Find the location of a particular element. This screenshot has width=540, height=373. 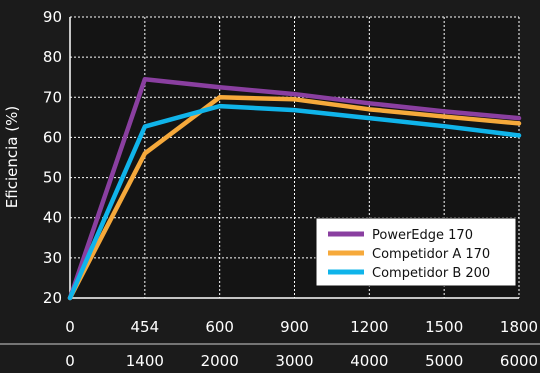

x-tick-label-bottom: 2000 is located at coordinates (220, 361).